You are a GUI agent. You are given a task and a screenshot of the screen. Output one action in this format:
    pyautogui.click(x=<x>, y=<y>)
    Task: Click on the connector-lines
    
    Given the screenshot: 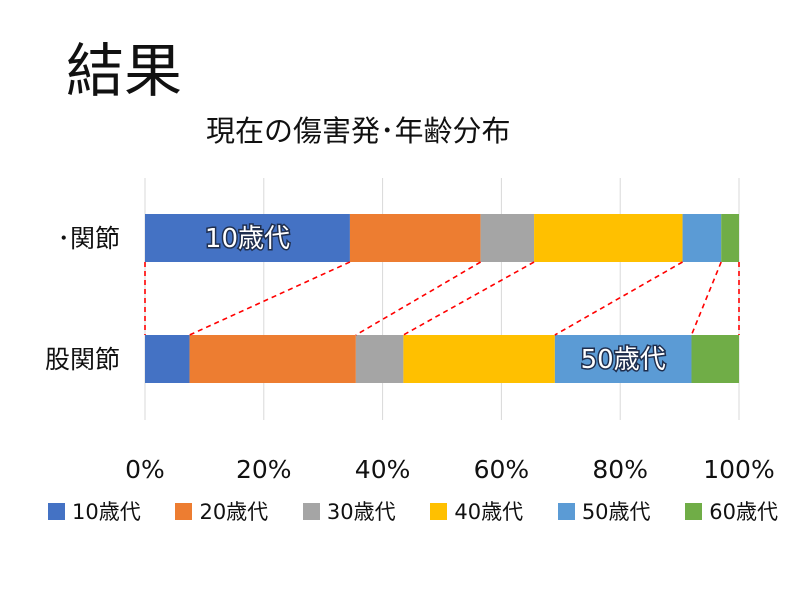 What is the action you would take?
    pyautogui.click(x=442, y=298)
    